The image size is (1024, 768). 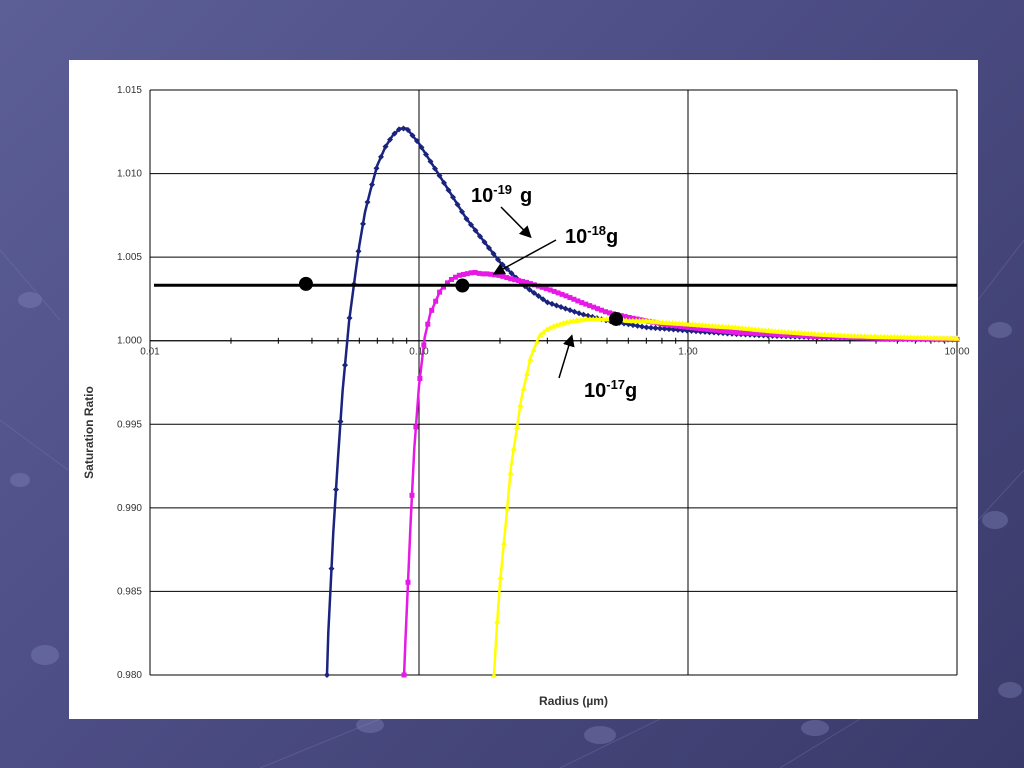 I want to click on y-tick-label: 0.980, so click(x=129, y=675).